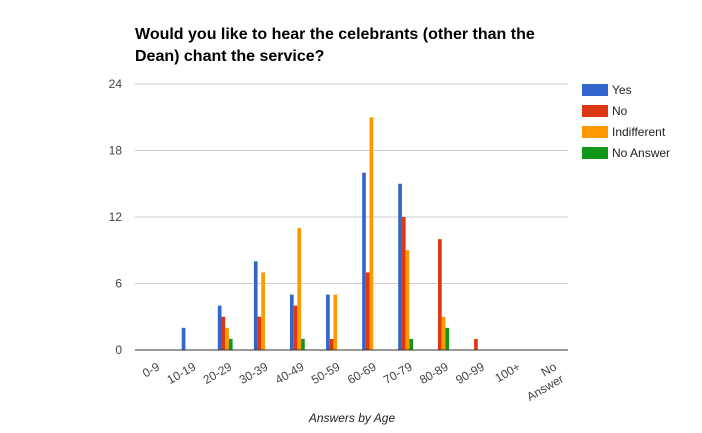  I want to click on legend-label: No Answer, so click(641, 153).